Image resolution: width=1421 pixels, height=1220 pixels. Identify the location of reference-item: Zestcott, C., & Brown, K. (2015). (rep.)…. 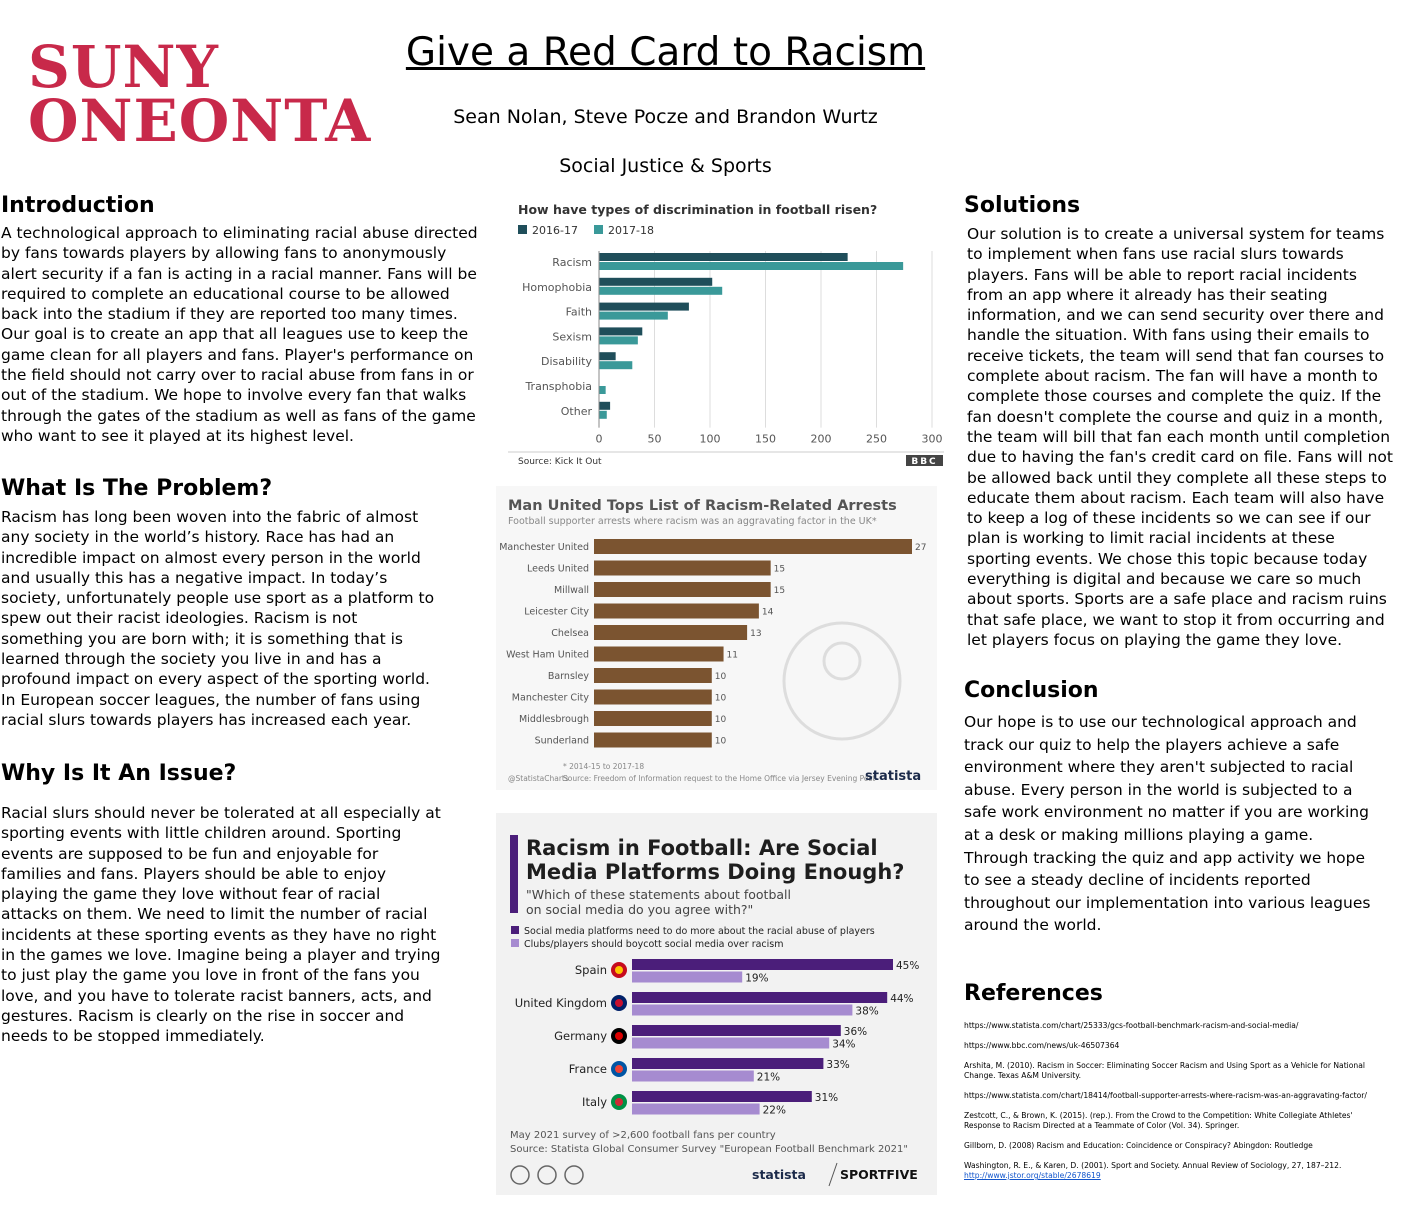
(1158, 1120).